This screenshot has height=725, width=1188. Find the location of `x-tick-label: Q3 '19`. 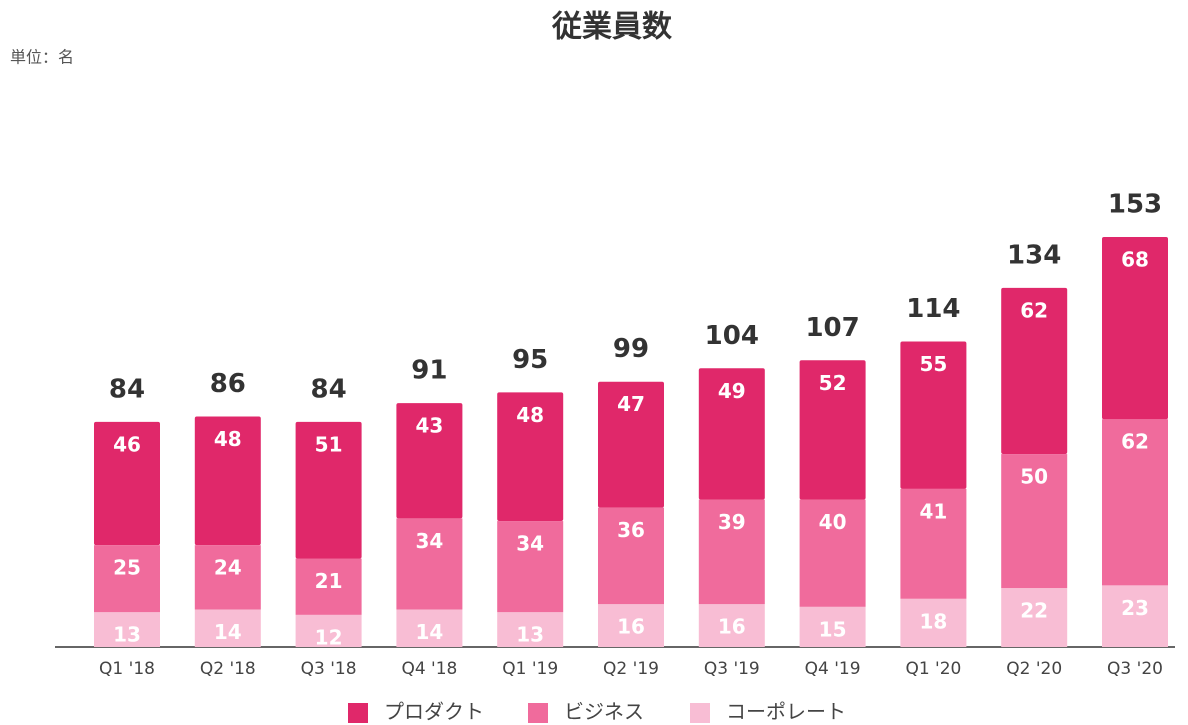

x-tick-label: Q3 '19 is located at coordinates (732, 669).